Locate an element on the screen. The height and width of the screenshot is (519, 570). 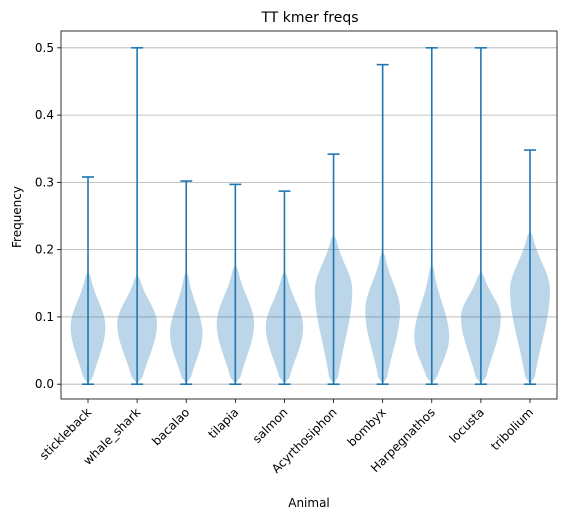
violin-tribolium is located at coordinates (530, 267).